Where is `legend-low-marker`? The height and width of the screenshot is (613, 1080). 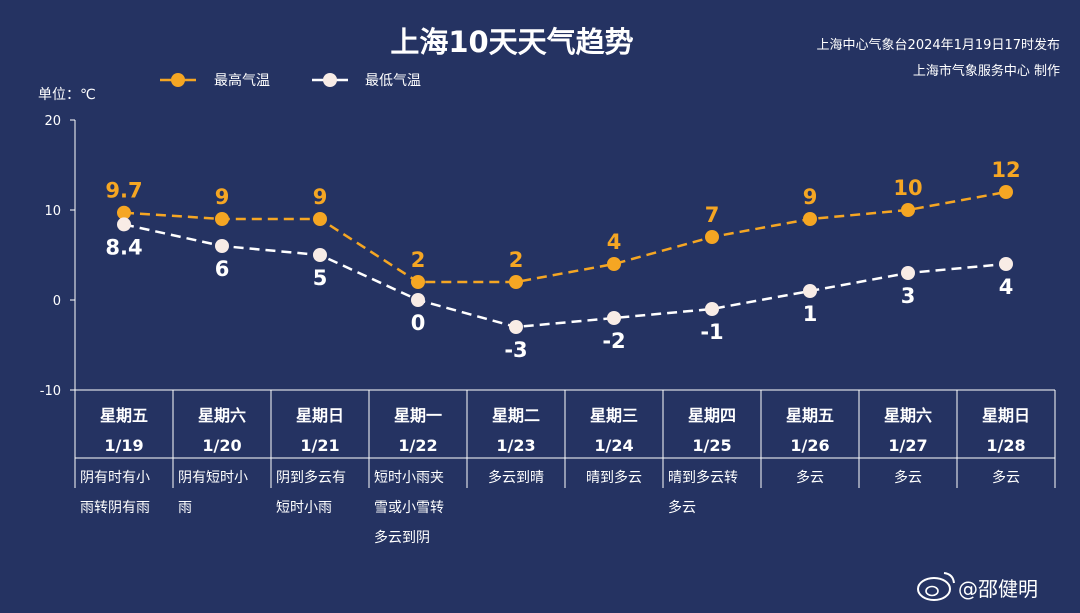
legend-low-marker is located at coordinates (330, 80).